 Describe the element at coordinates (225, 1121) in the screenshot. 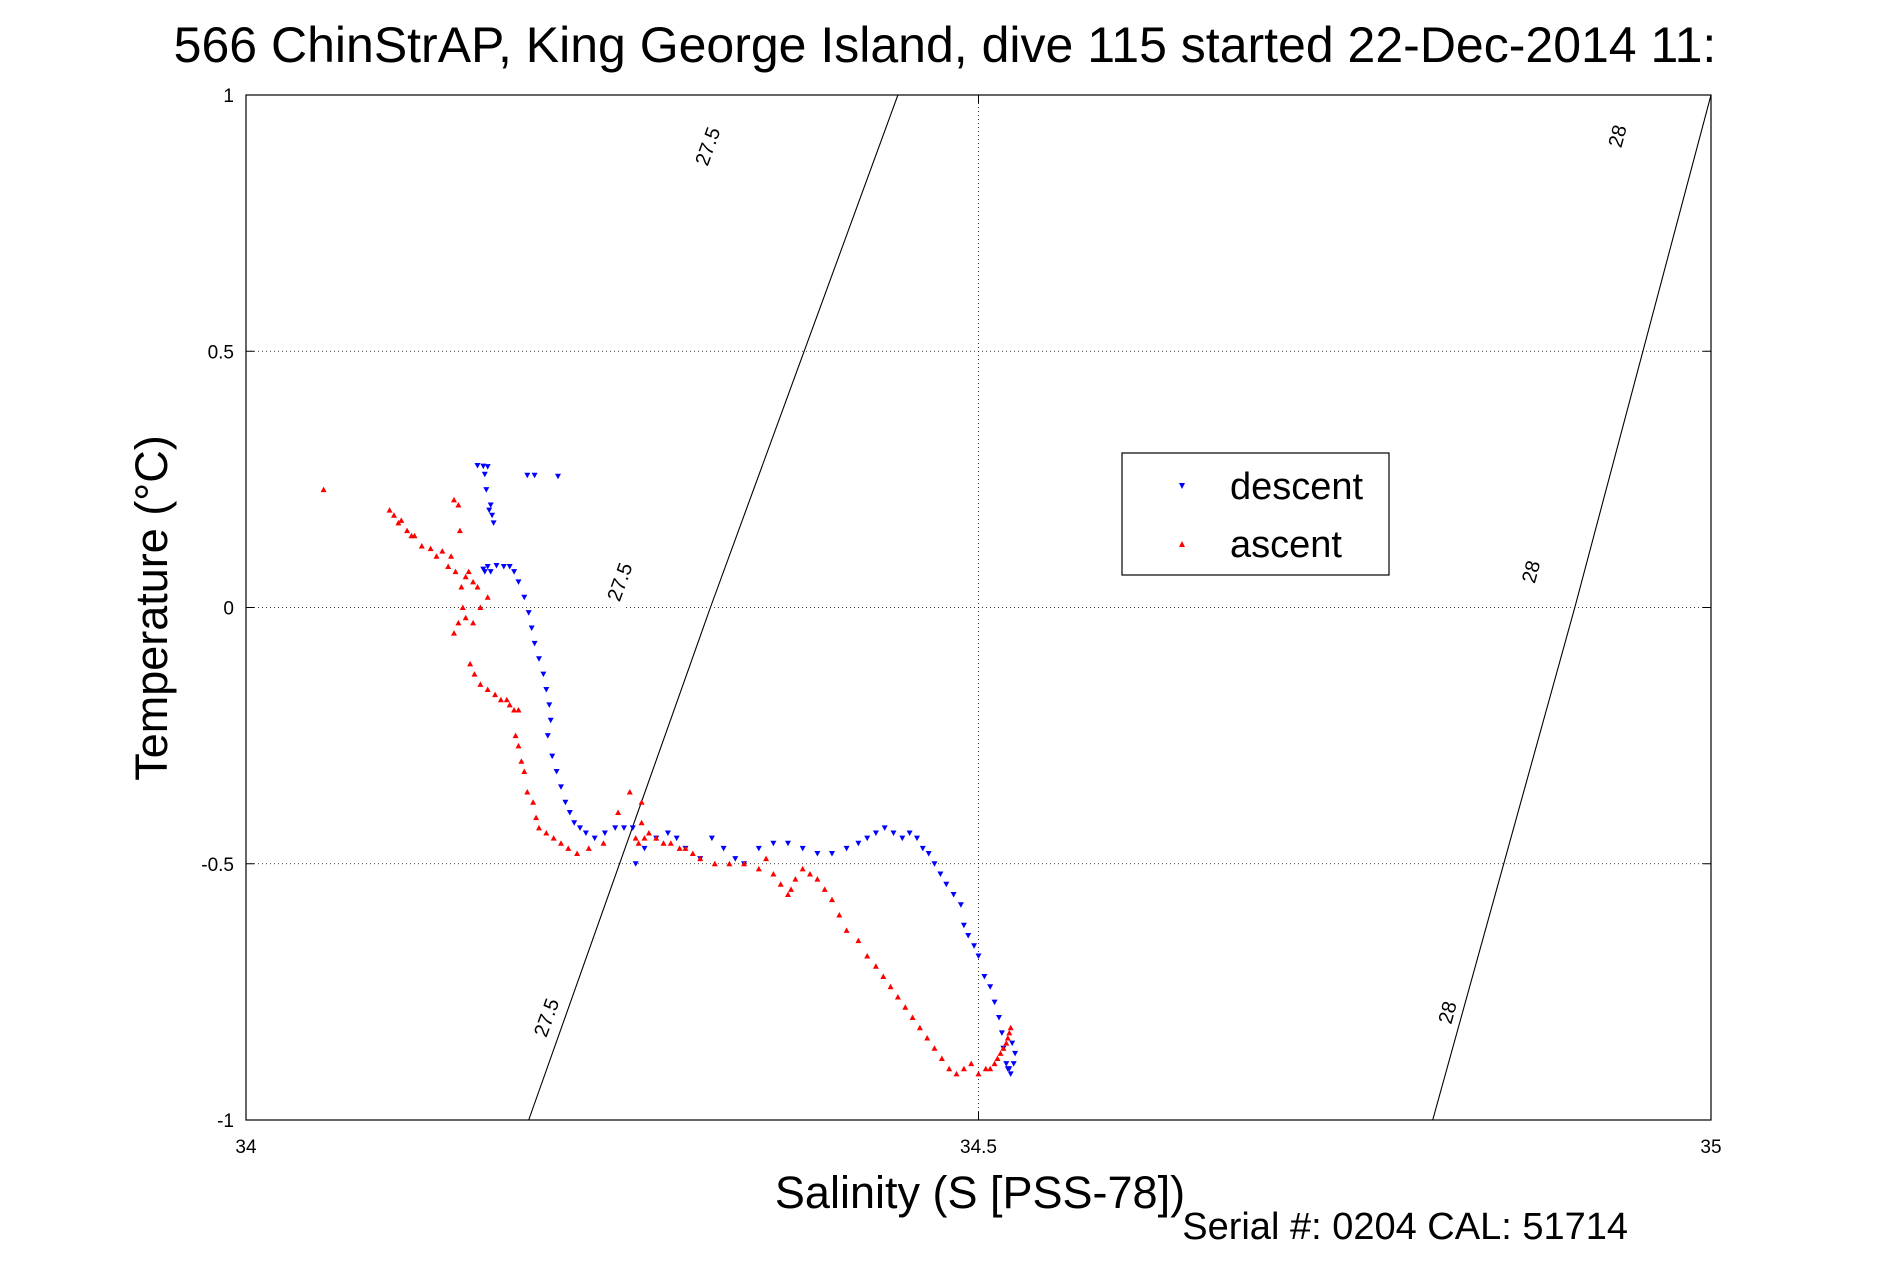

I see `y-tick-label: -1` at that location.